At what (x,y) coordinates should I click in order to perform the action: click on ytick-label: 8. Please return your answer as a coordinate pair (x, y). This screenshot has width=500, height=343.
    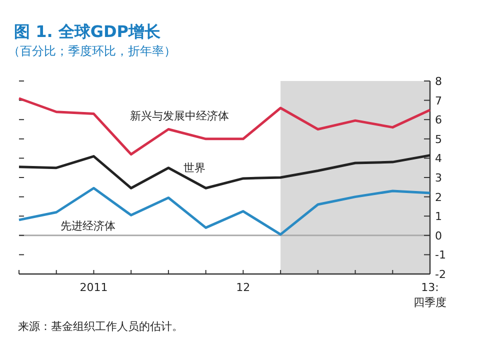
    Looking at the image, I should click on (438, 81).